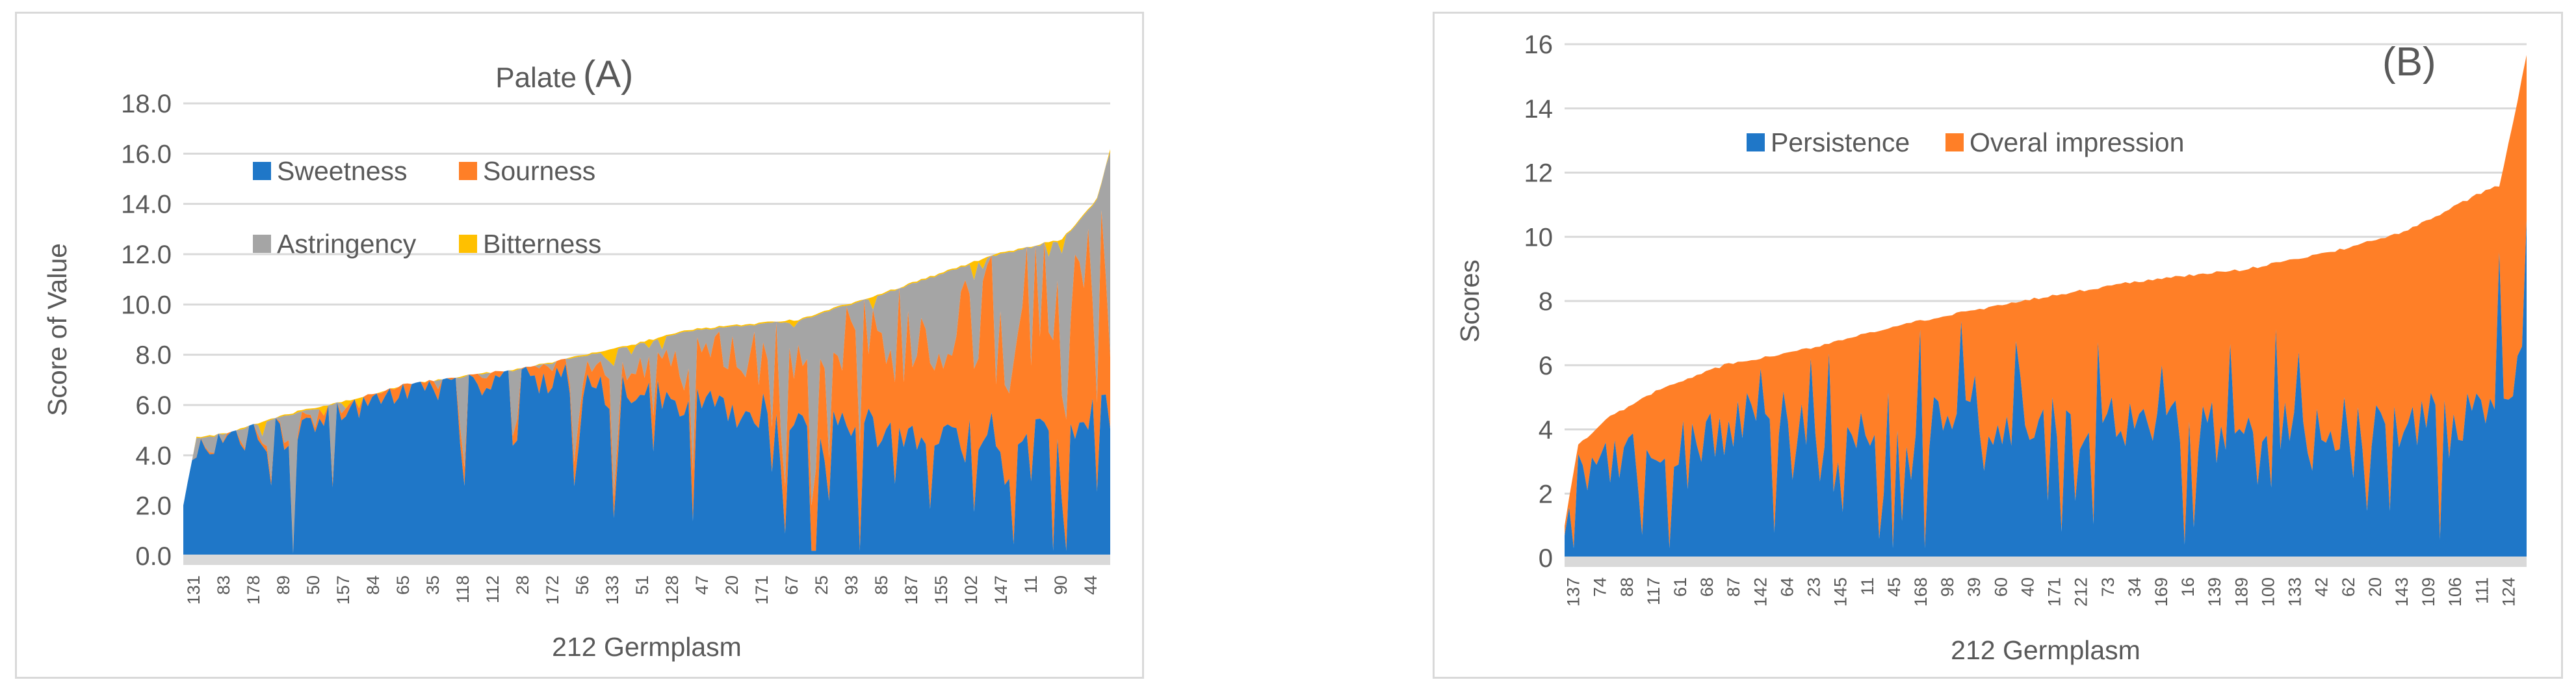 Image resolution: width=2576 pixels, height=695 pixels. Describe the element at coordinates (1947, 587) in the screenshot. I see `chart-1-x-tick-label: 98` at that location.